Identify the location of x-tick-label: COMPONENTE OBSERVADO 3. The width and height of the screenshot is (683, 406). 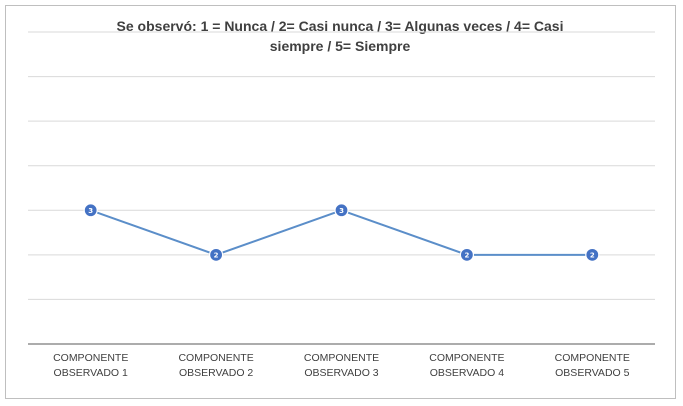
(341, 365).